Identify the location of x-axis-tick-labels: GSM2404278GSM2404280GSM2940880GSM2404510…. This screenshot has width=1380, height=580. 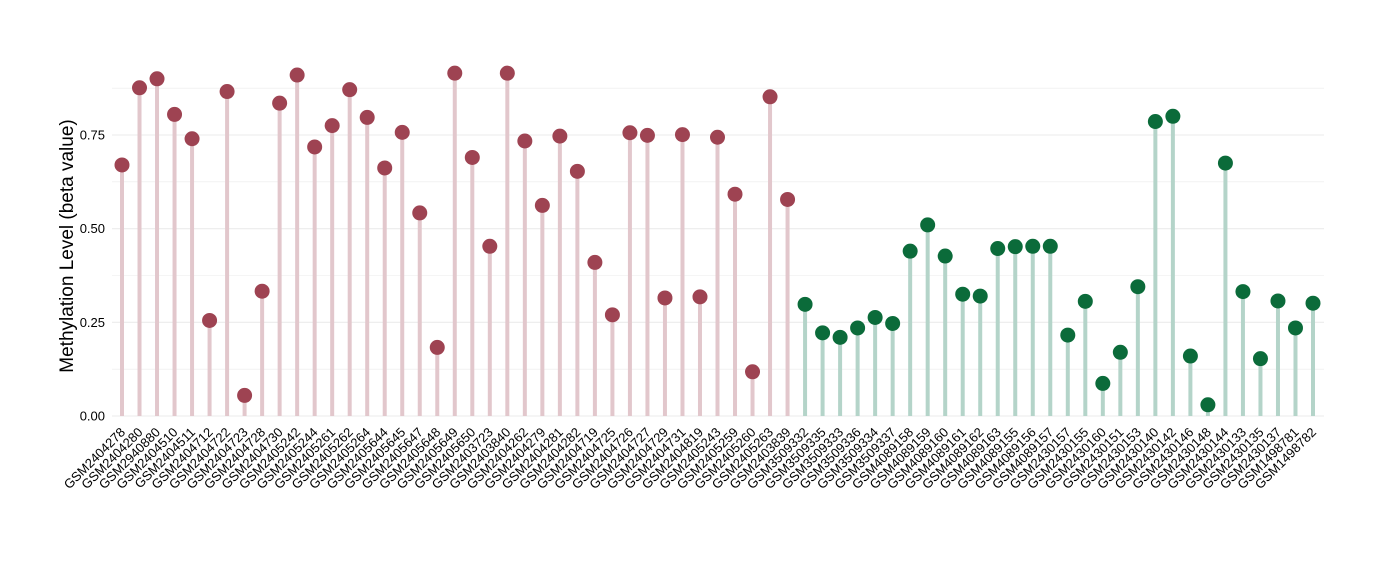
(690, 458).